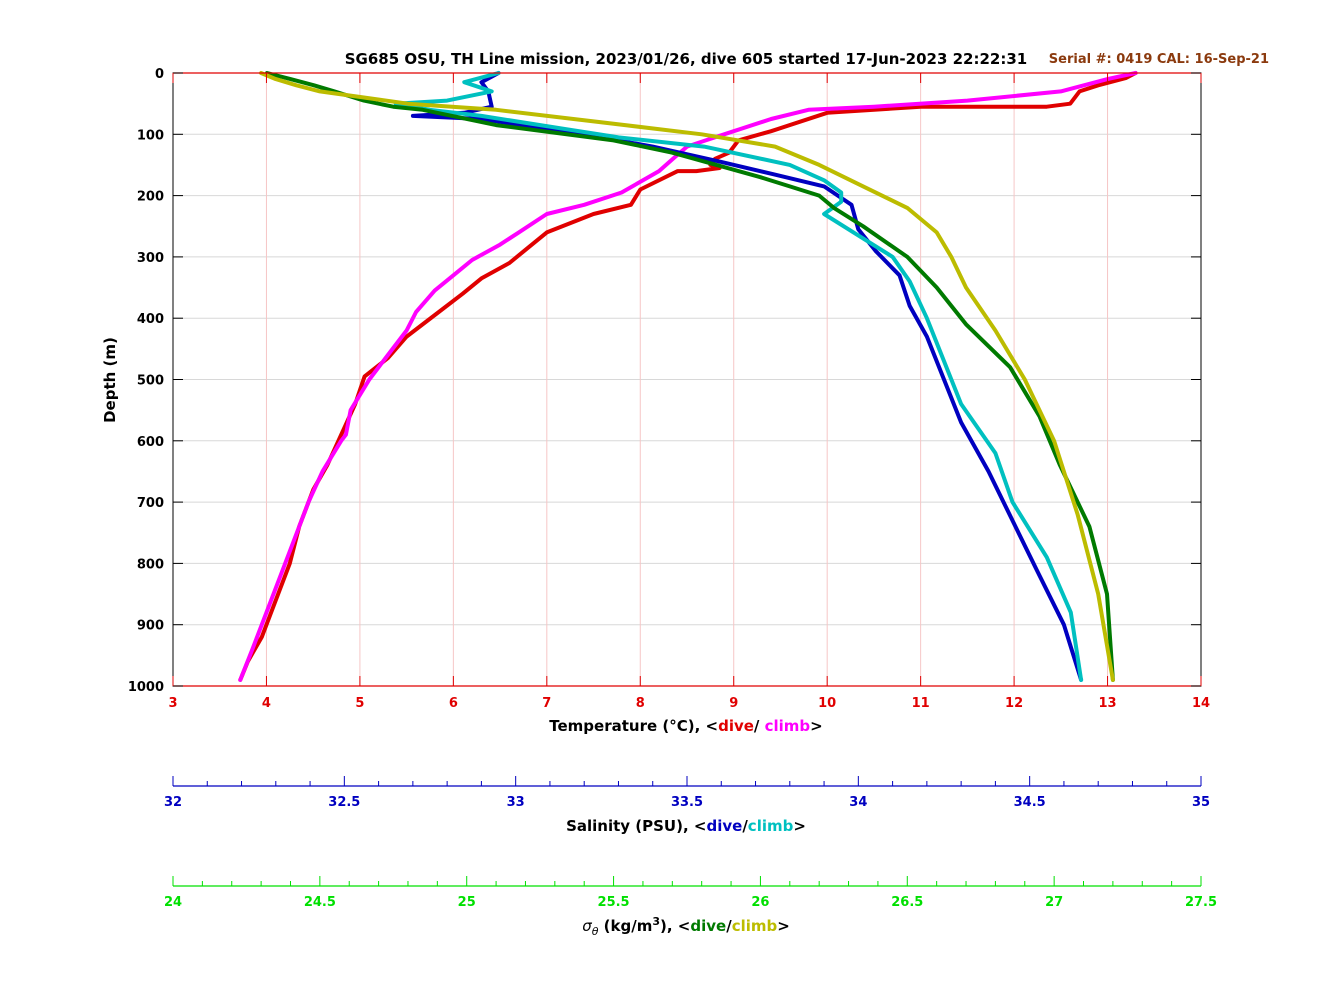 Image resolution: width=1328 pixels, height=996 pixels. I want to click on salinity-label-climb: climb, so click(771, 826).